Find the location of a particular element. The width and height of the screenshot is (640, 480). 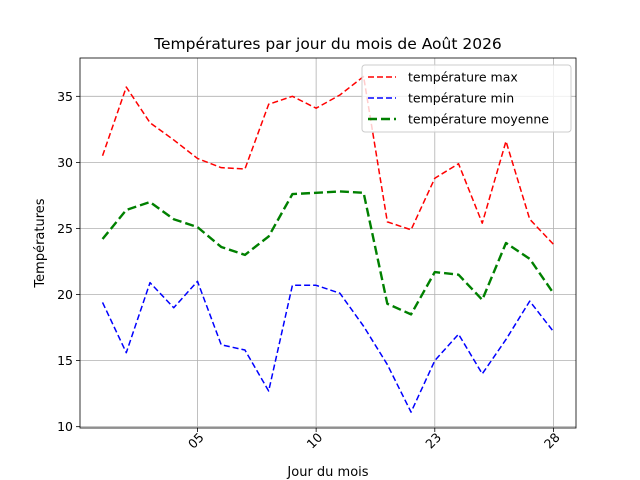

legend-label: température max is located at coordinates (463, 77).